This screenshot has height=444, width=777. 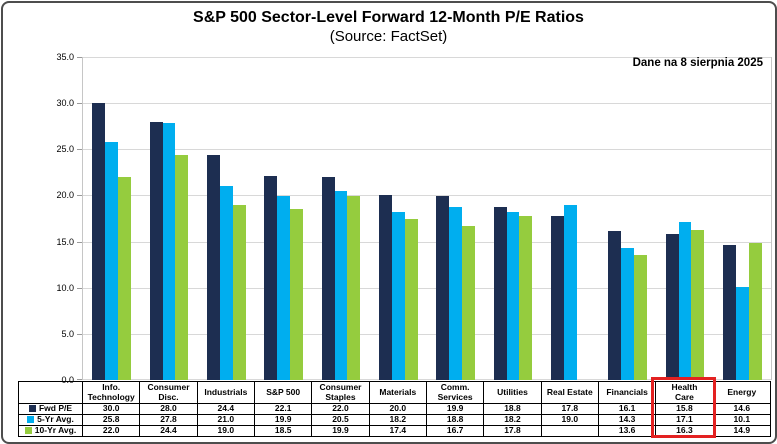 What do you see at coordinates (697, 63) in the screenshot?
I see `date-annotation: Dane na 8 sierpnia 2025` at bounding box center [697, 63].